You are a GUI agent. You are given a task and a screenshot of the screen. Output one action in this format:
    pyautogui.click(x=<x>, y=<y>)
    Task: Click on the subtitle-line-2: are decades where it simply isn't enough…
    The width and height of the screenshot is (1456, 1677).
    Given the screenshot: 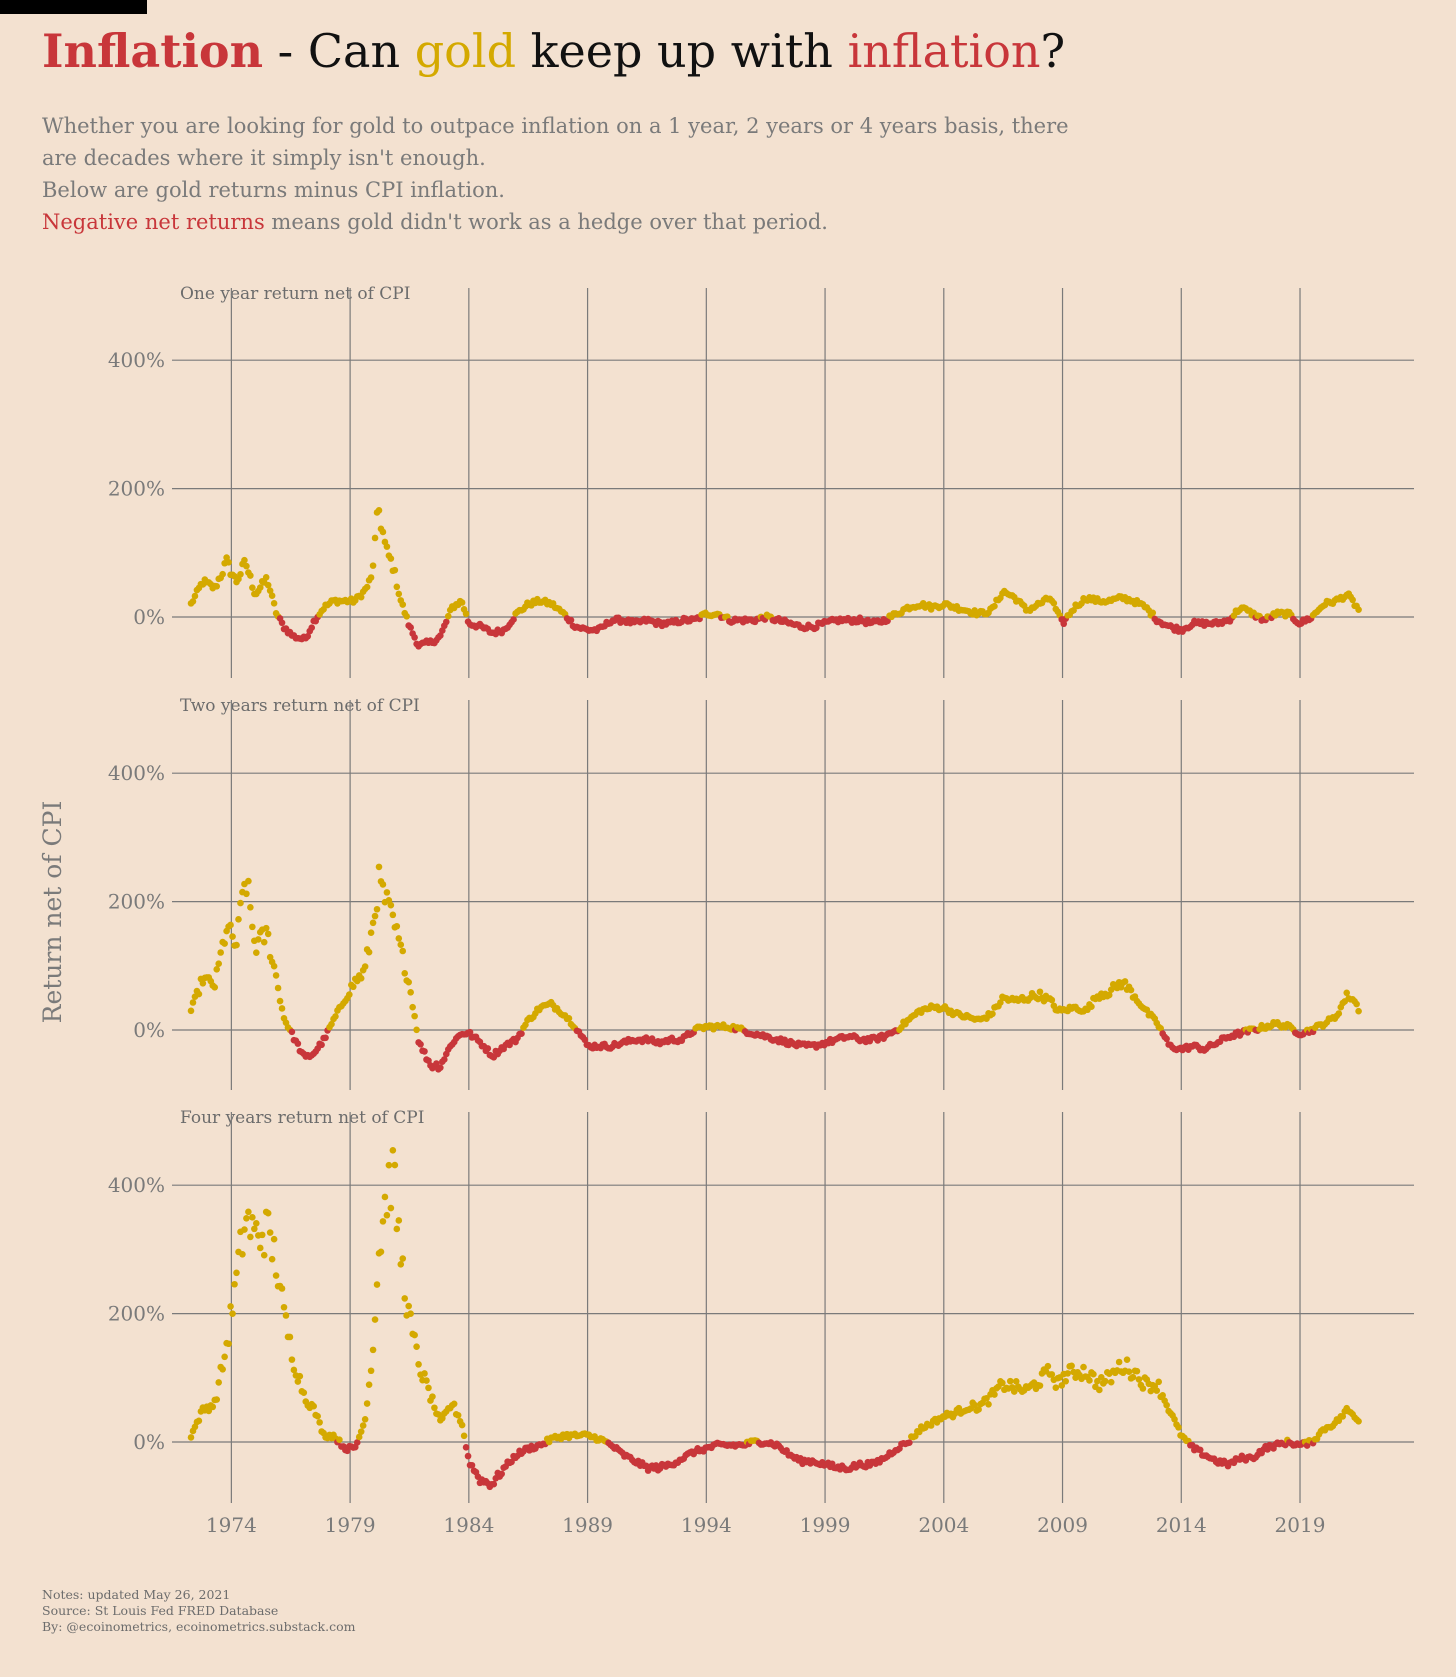 What is the action you would take?
    pyautogui.click(x=264, y=158)
    